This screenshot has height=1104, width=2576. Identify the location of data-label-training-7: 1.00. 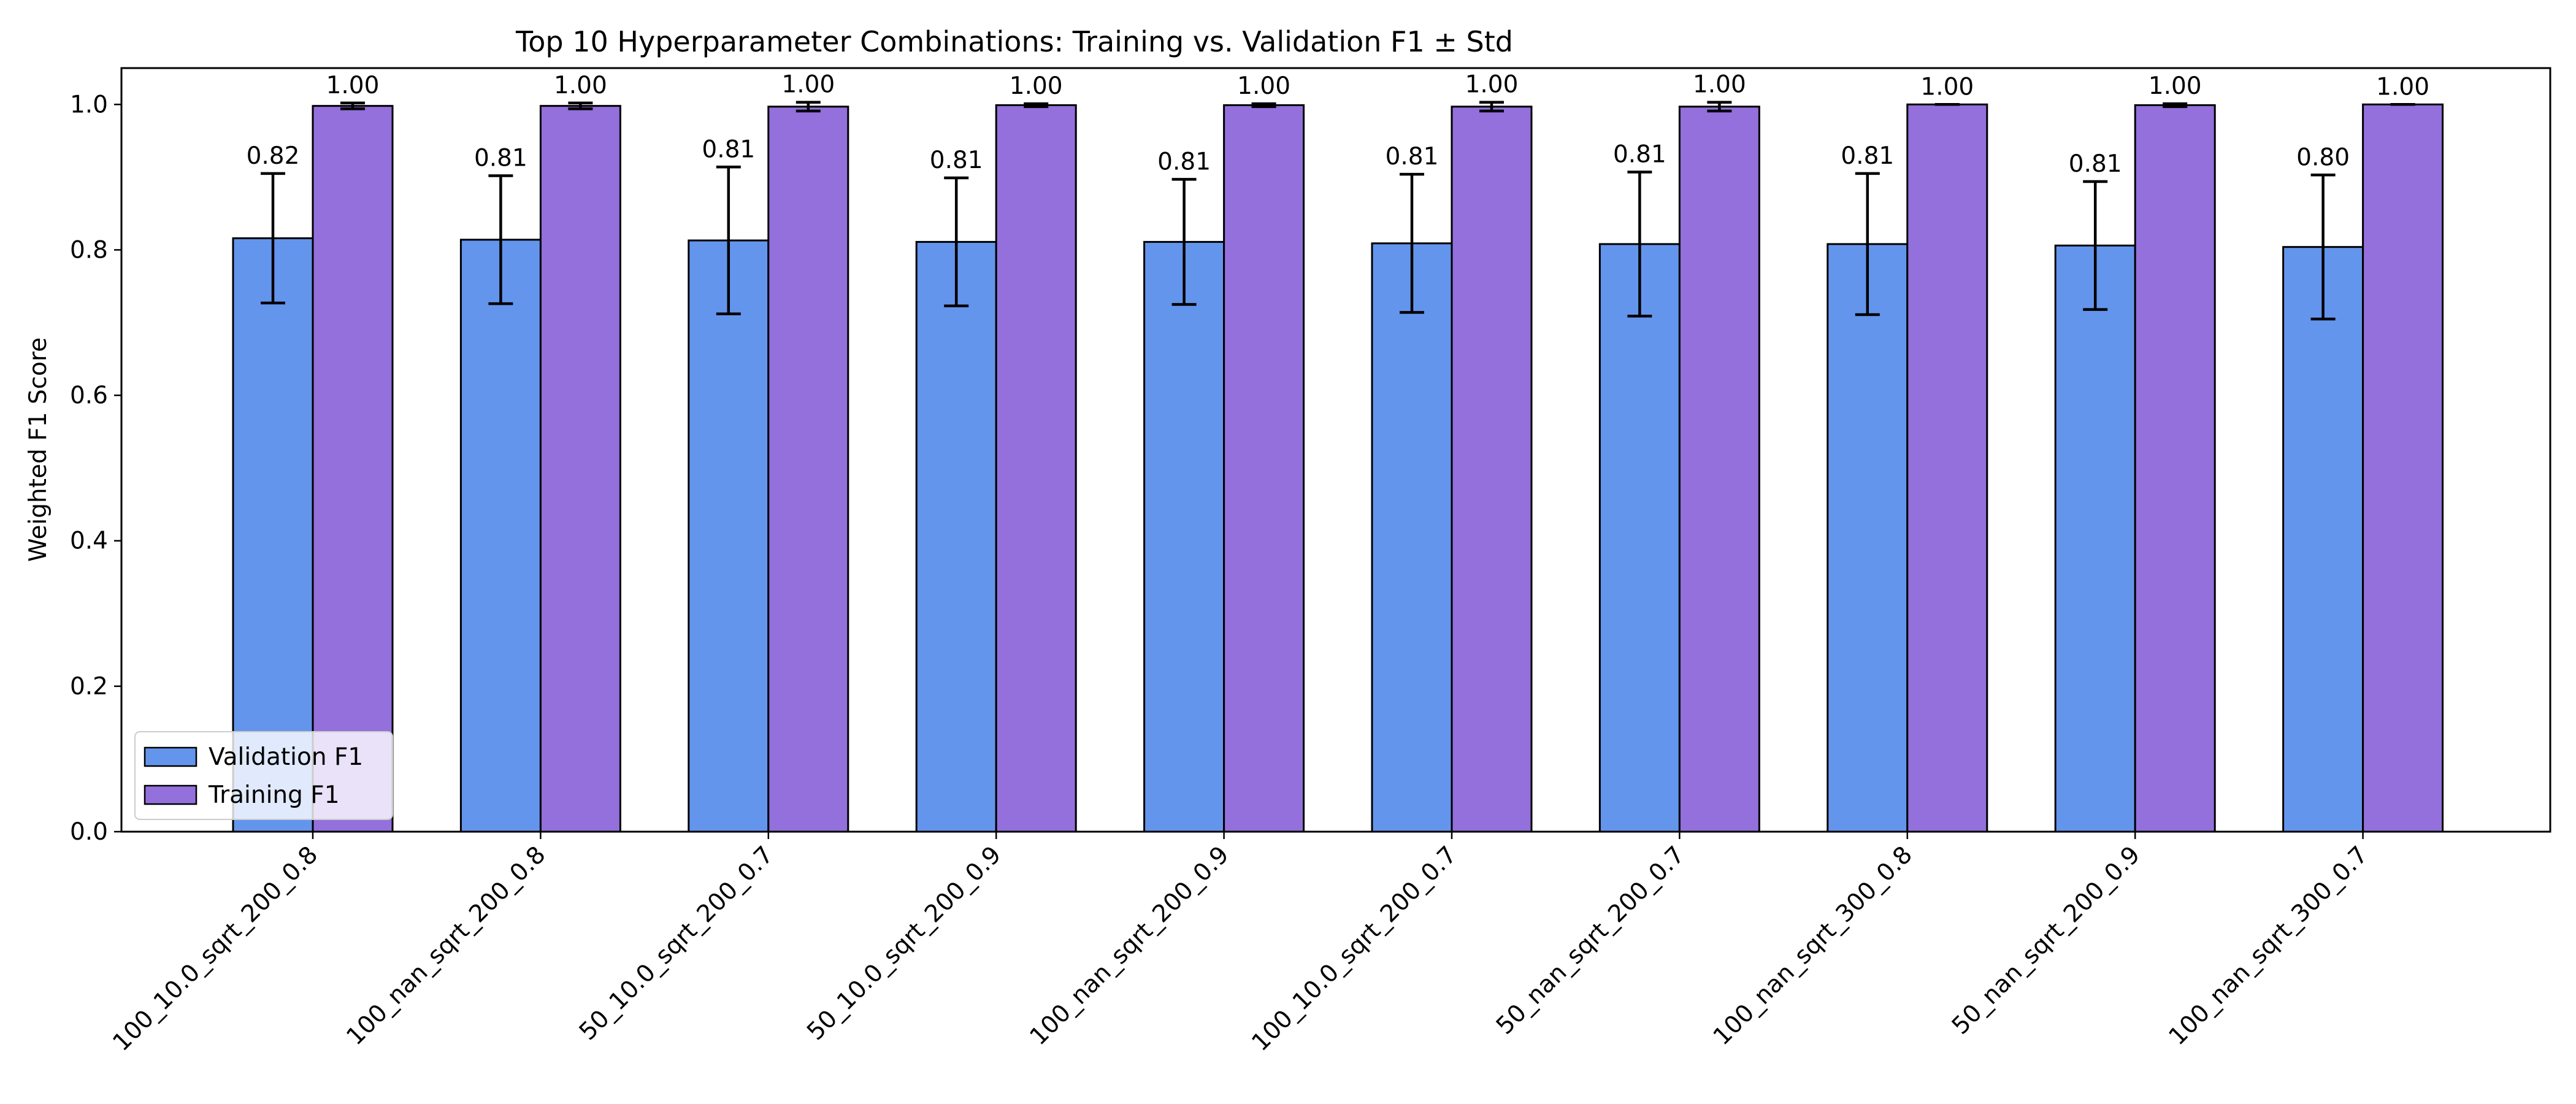
(1947, 87).